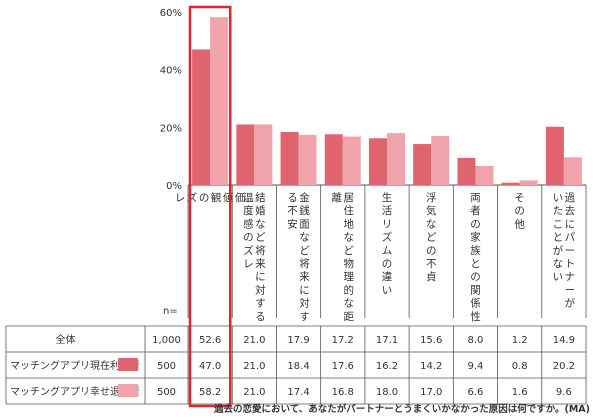  Describe the element at coordinates (337, 197) in the screenshot. I see `category-label-char: 離` at that location.